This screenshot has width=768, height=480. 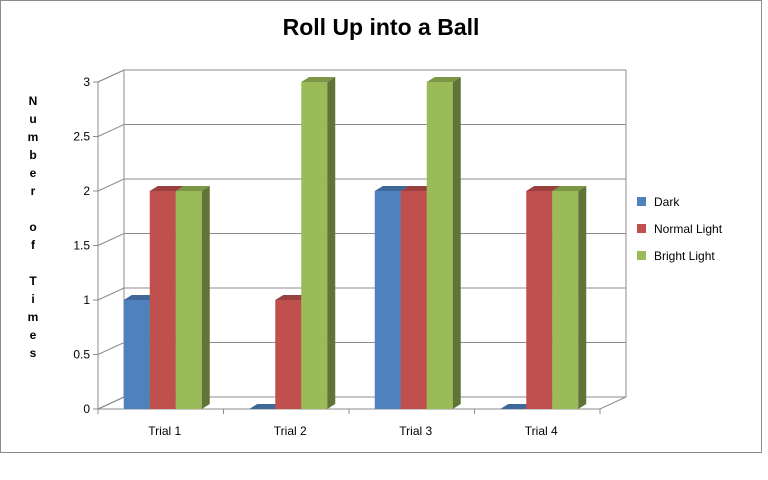 I want to click on y-tick-label: 0.5, so click(x=81, y=355).